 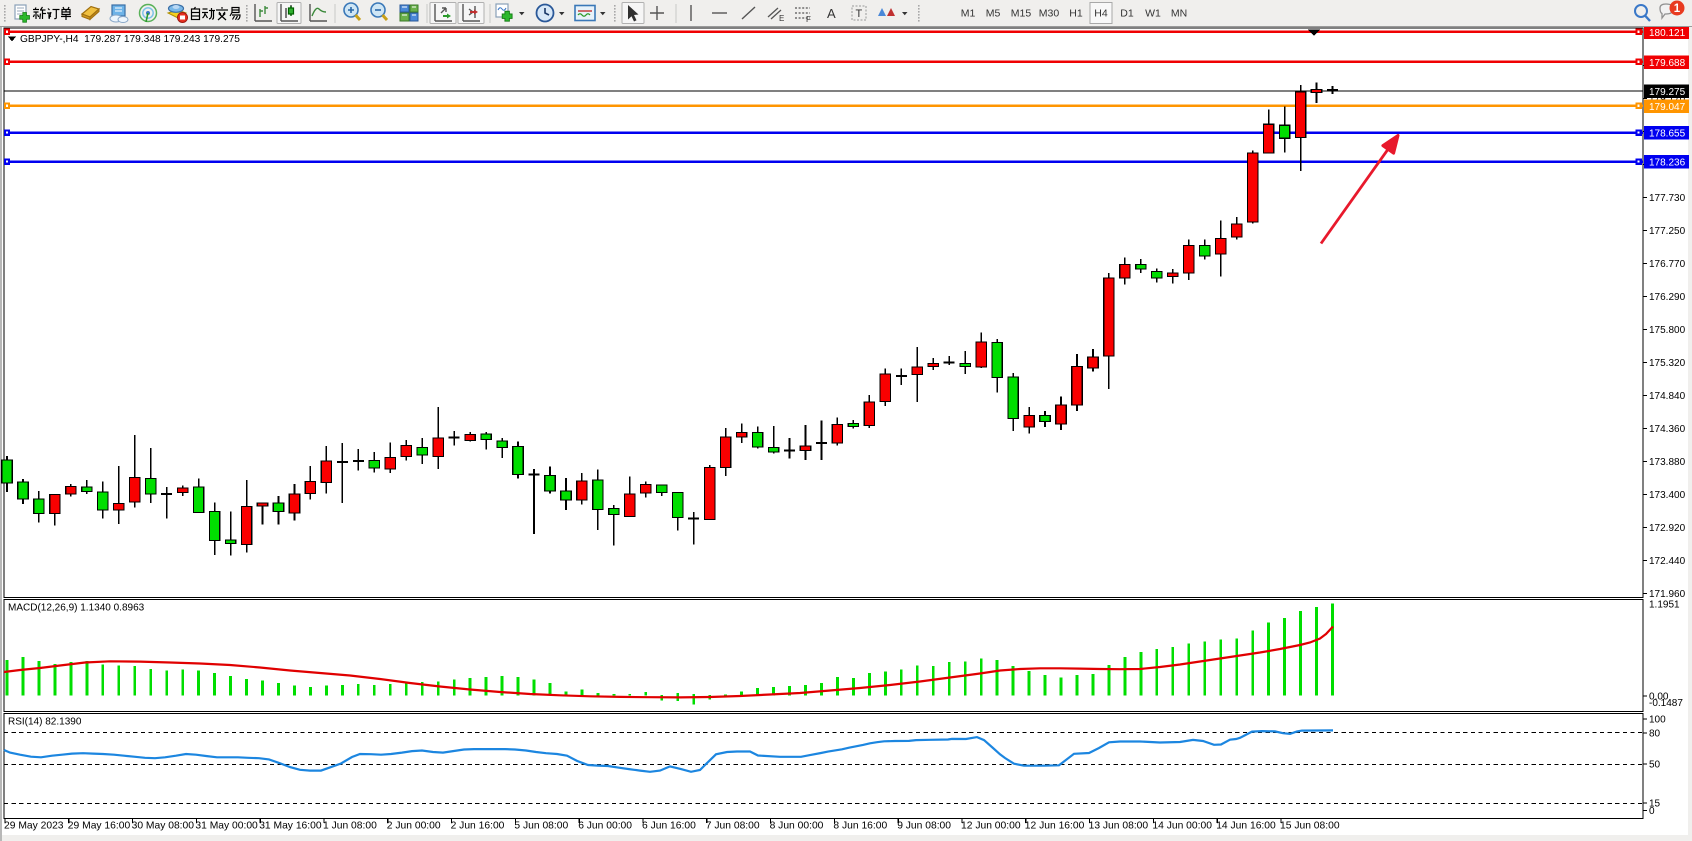 What do you see at coordinates (669, 826) in the screenshot?
I see `svg-text: 6 Jun 16:00` at bounding box center [669, 826].